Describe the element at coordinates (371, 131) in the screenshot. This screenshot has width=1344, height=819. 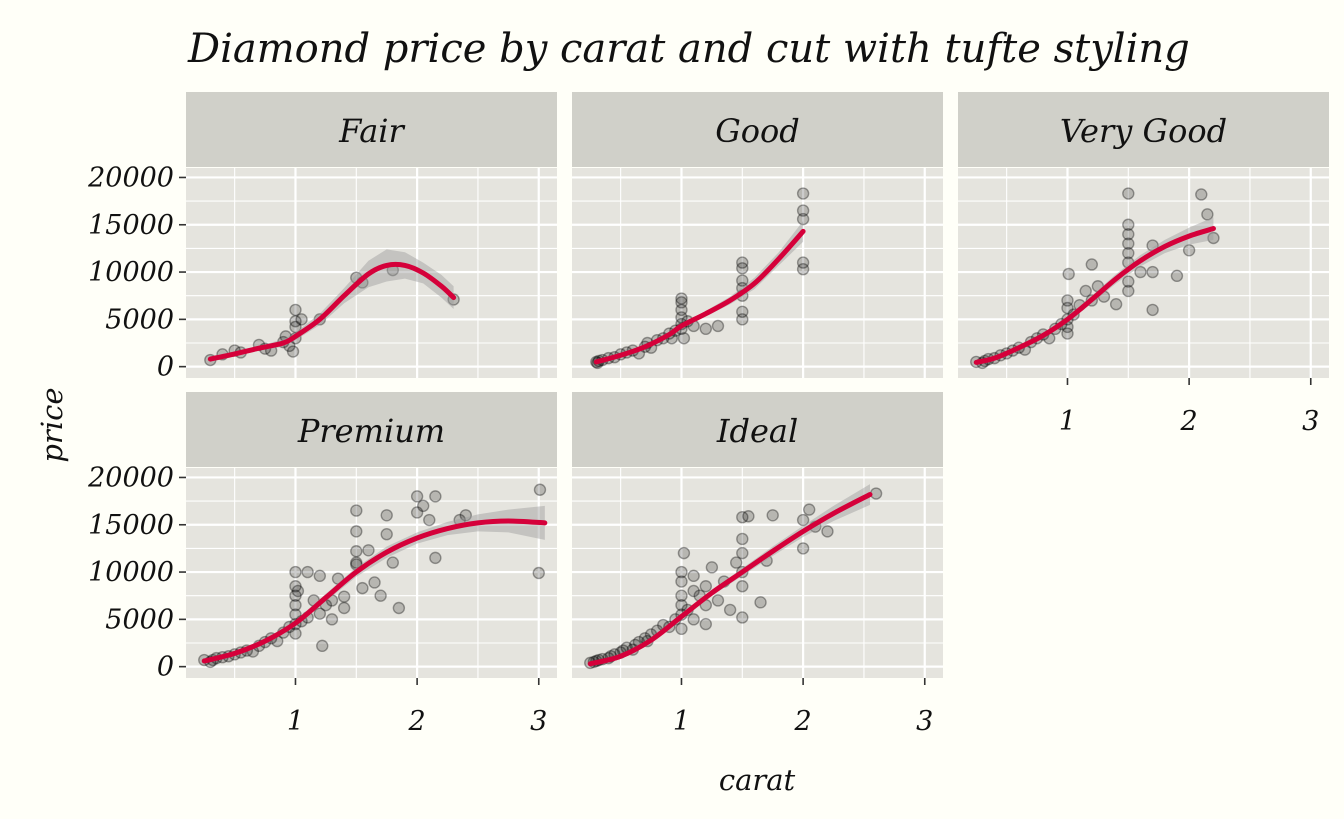
I see `facet-label: Fair` at that location.